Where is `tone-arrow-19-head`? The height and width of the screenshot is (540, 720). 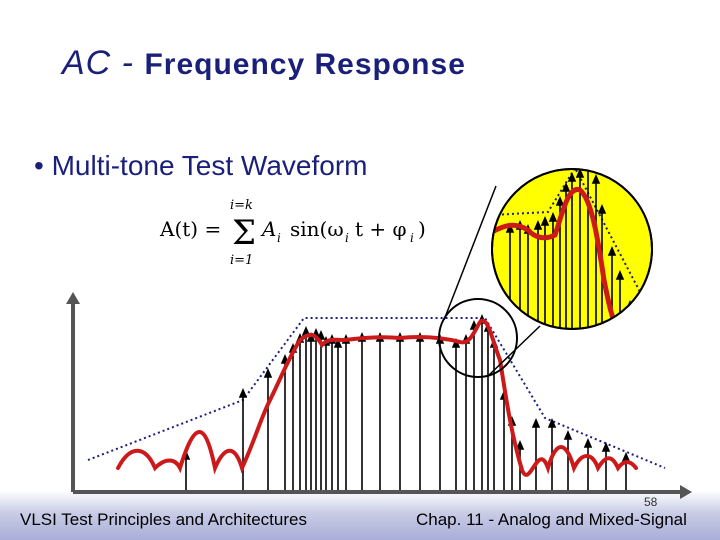
tone-arrow-19-head is located at coordinates (456, 342).